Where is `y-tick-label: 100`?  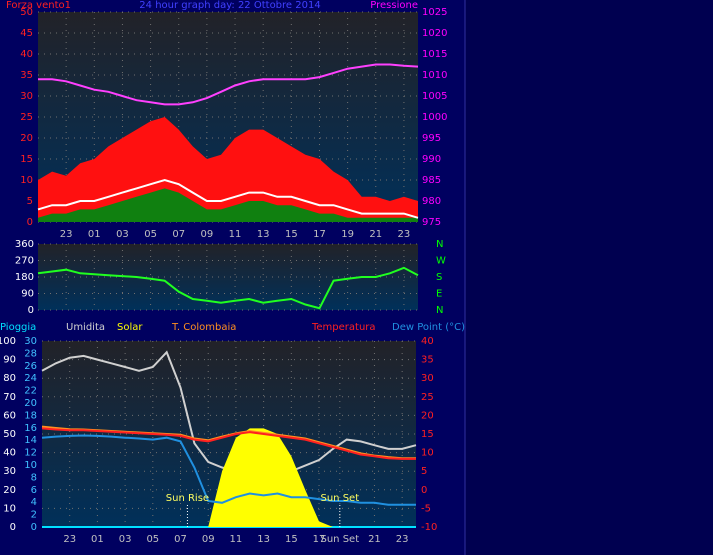 y-tick-label: 100 is located at coordinates (8, 341).